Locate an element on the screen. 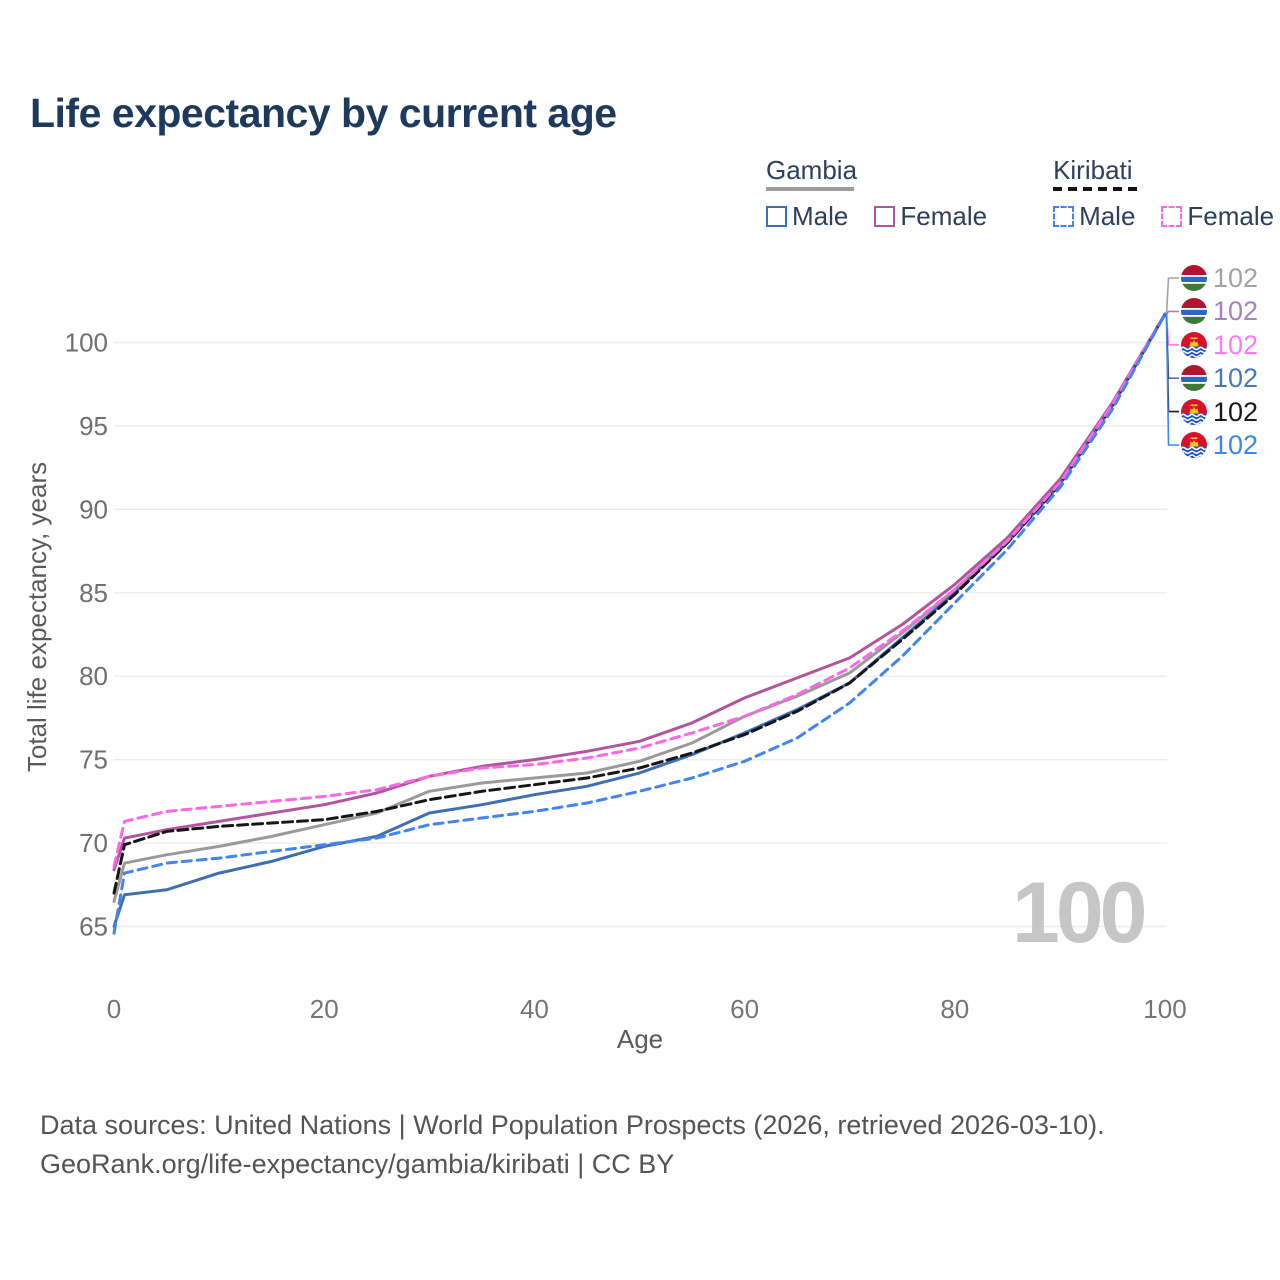  y-tick-label: 75 is located at coordinates (93, 760).